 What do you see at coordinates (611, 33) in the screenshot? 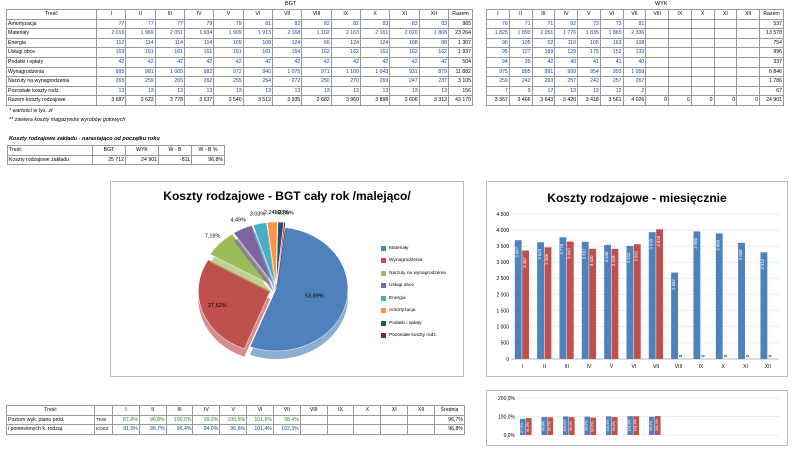
I see `table-cell: 1 865` at bounding box center [611, 33].